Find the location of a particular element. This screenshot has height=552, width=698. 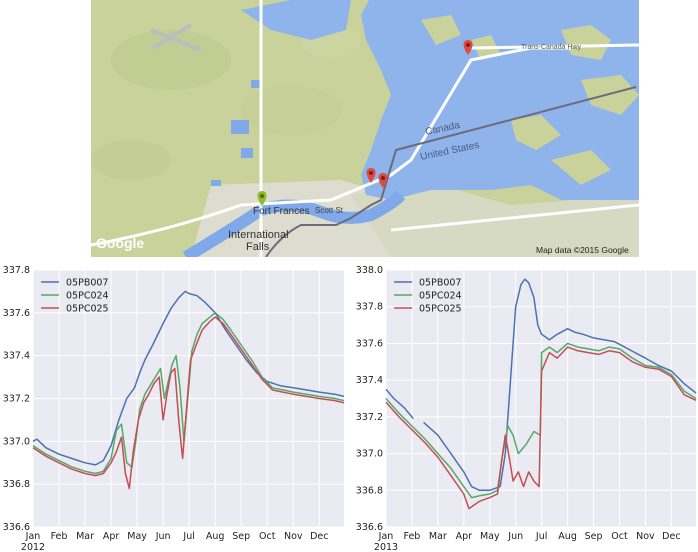

lake-water-north is located at coordinates (296, 20).